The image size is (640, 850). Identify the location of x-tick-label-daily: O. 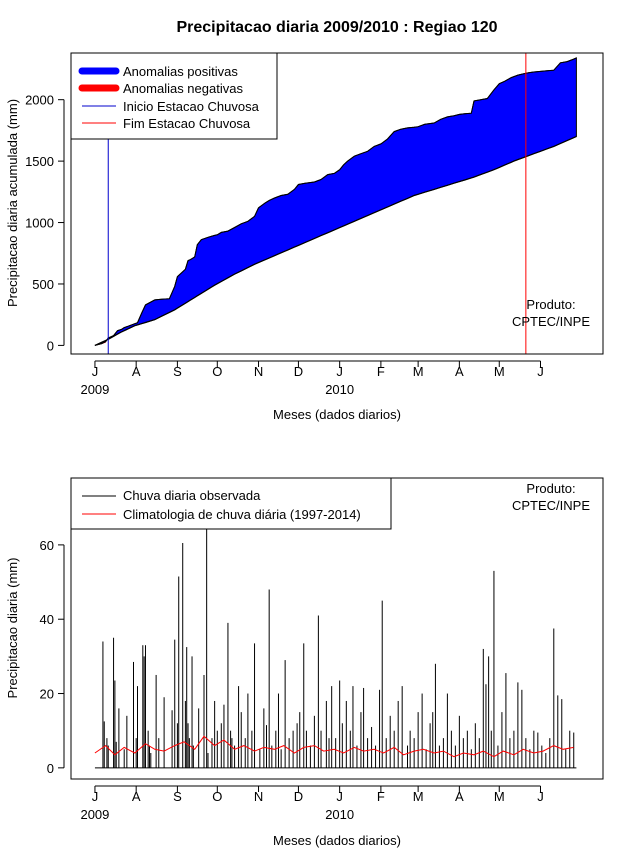
(217, 796).